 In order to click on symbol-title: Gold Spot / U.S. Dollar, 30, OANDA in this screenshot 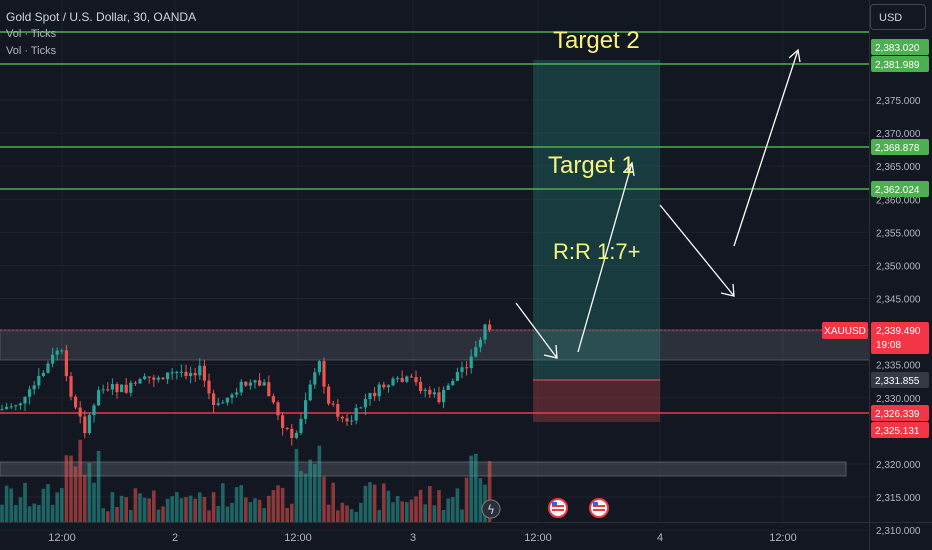, I will do `click(101, 17)`.